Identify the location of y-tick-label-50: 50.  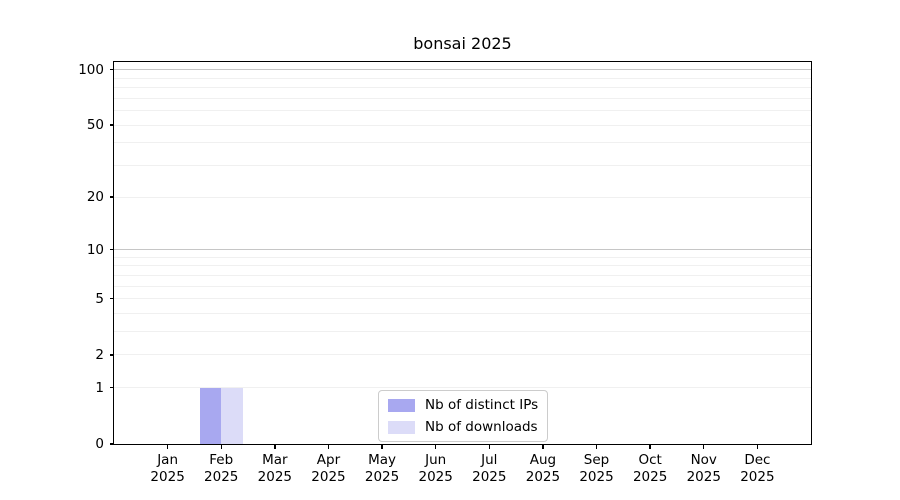
(95, 125).